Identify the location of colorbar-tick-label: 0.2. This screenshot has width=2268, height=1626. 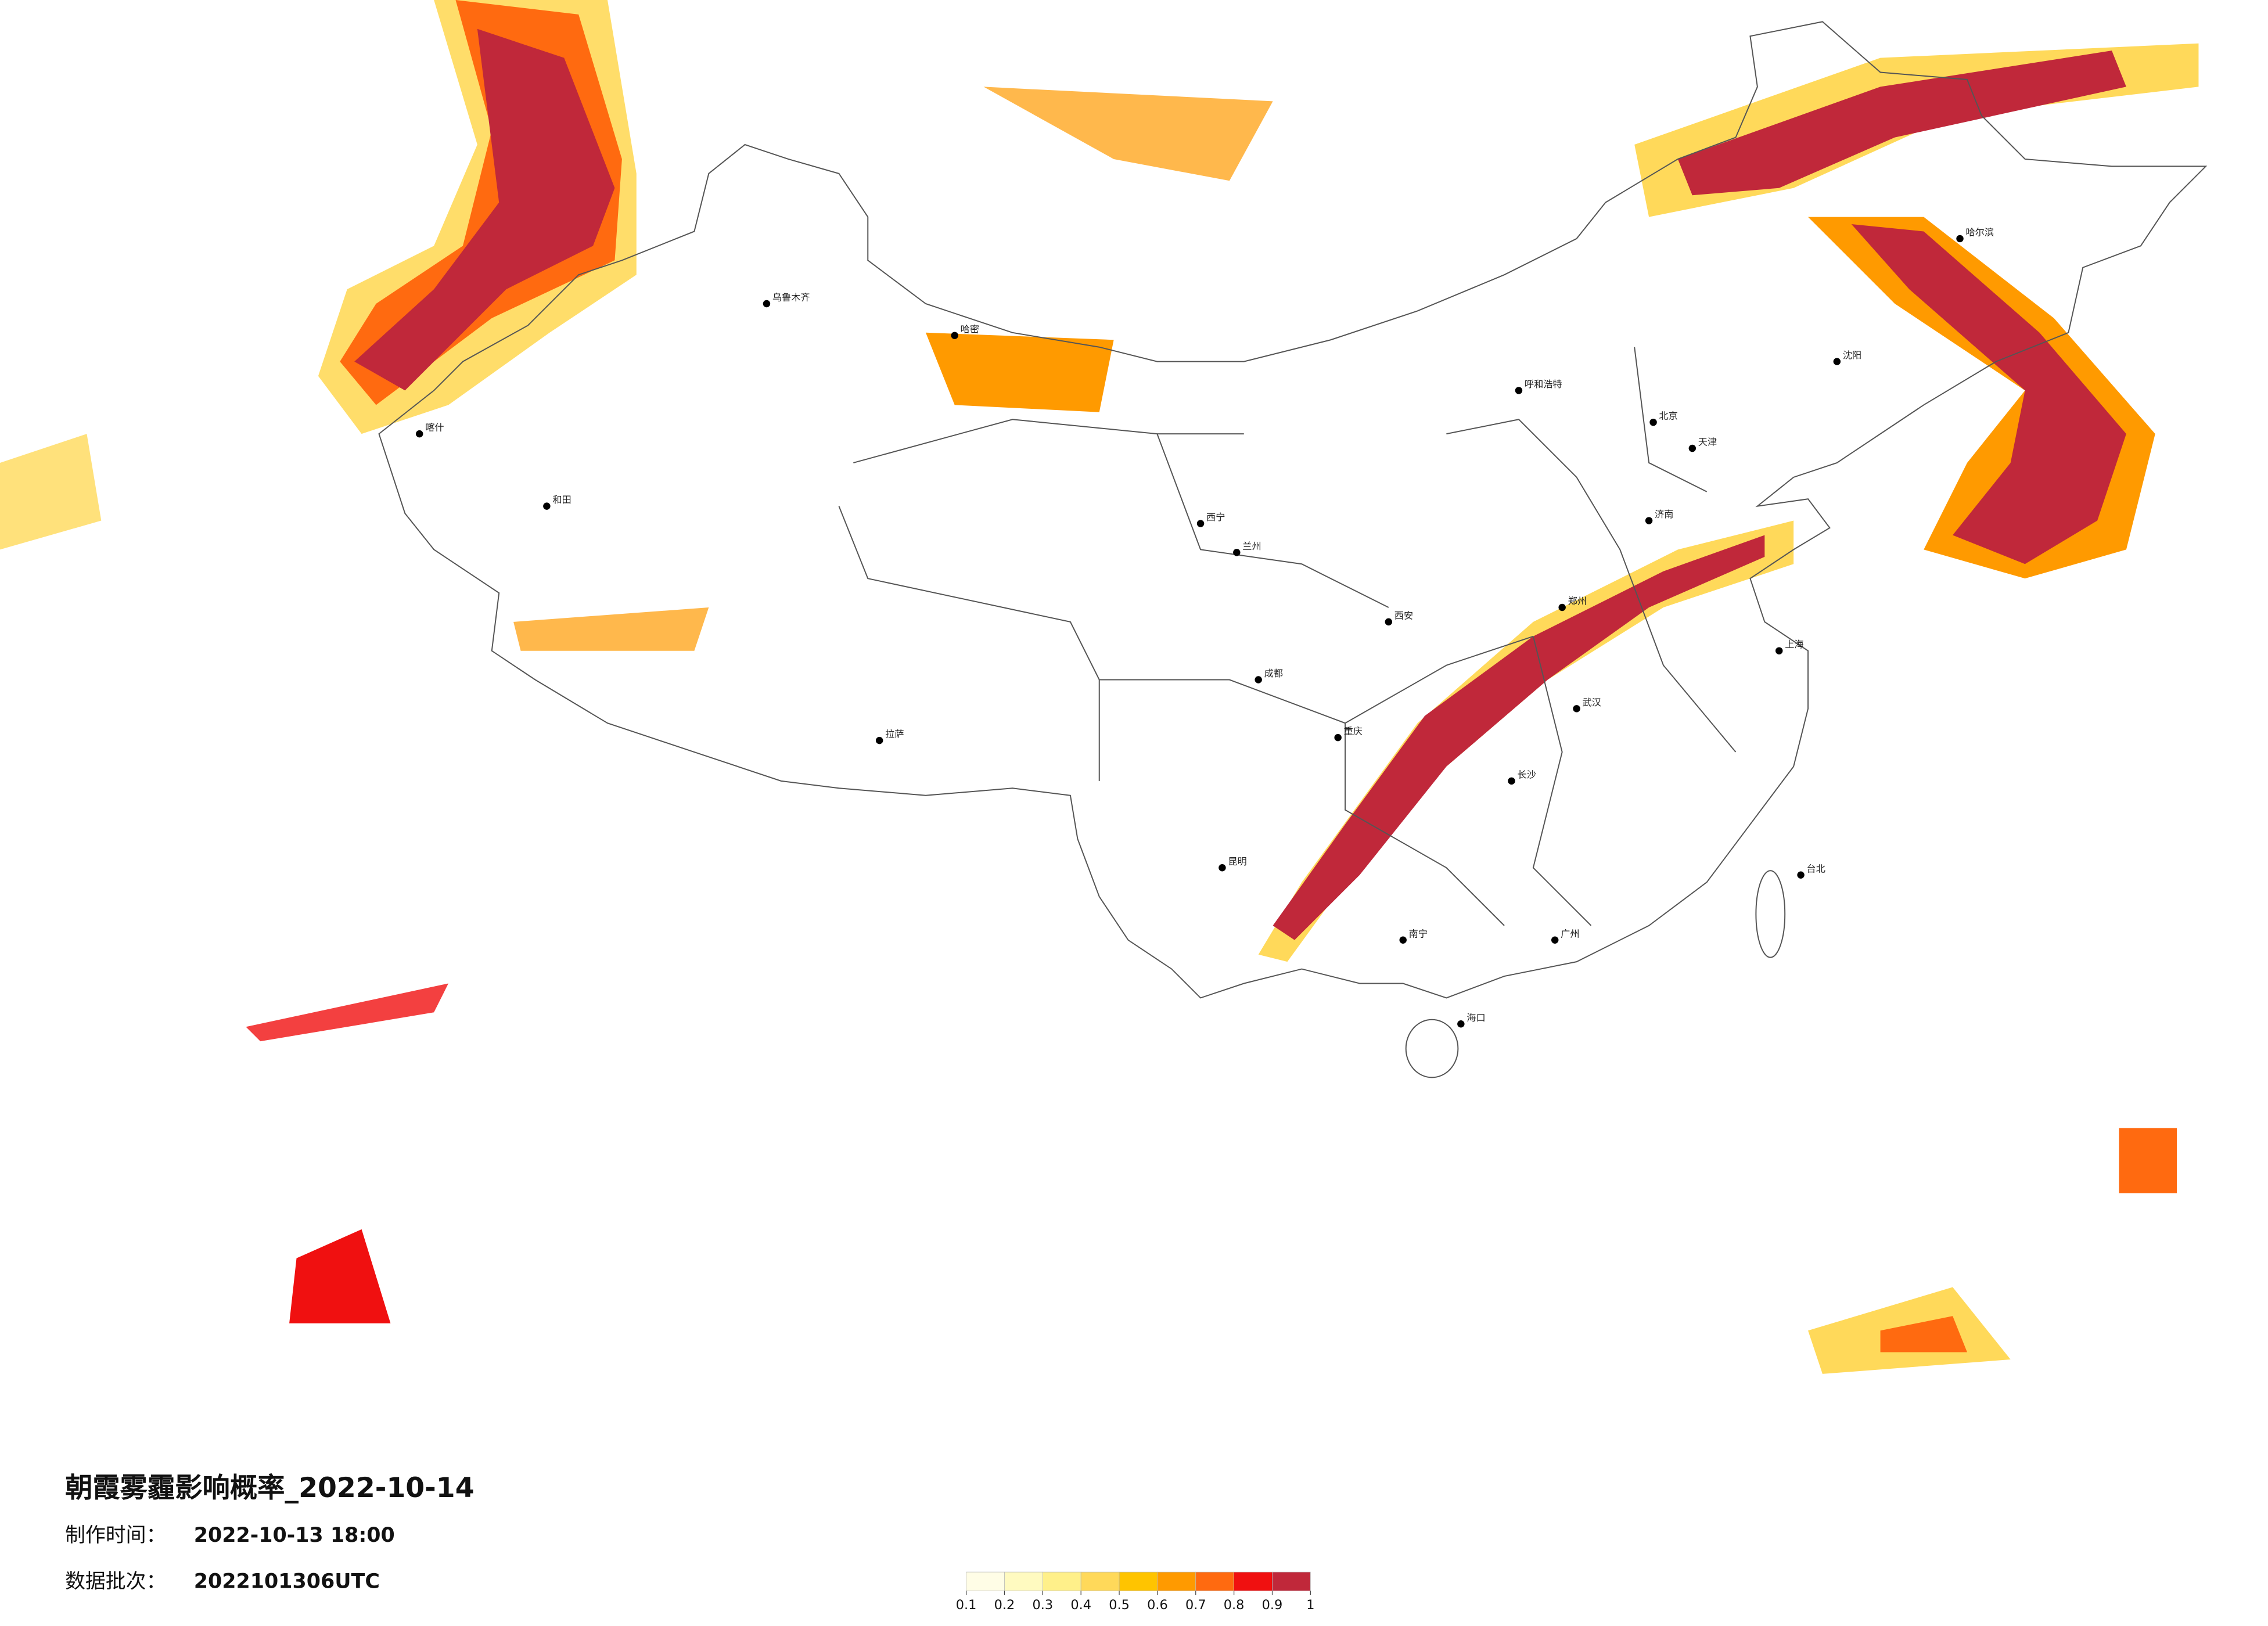
(1004, 1606).